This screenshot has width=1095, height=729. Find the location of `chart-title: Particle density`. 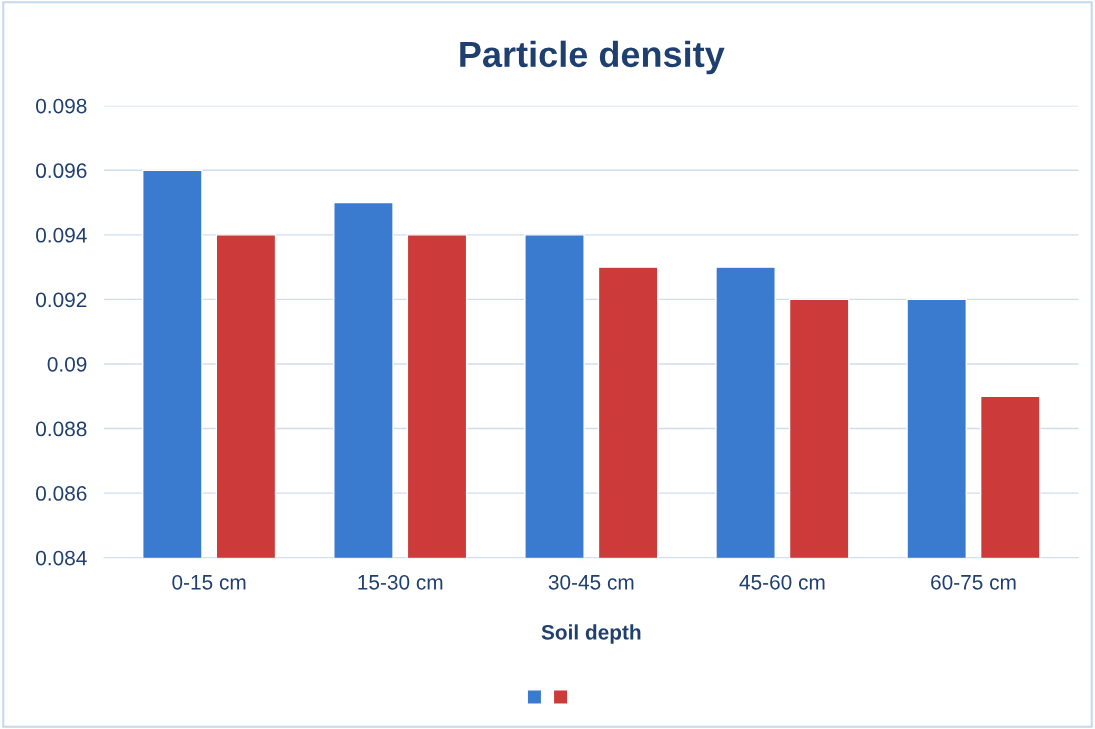

chart-title: Particle density is located at coordinates (592, 57).